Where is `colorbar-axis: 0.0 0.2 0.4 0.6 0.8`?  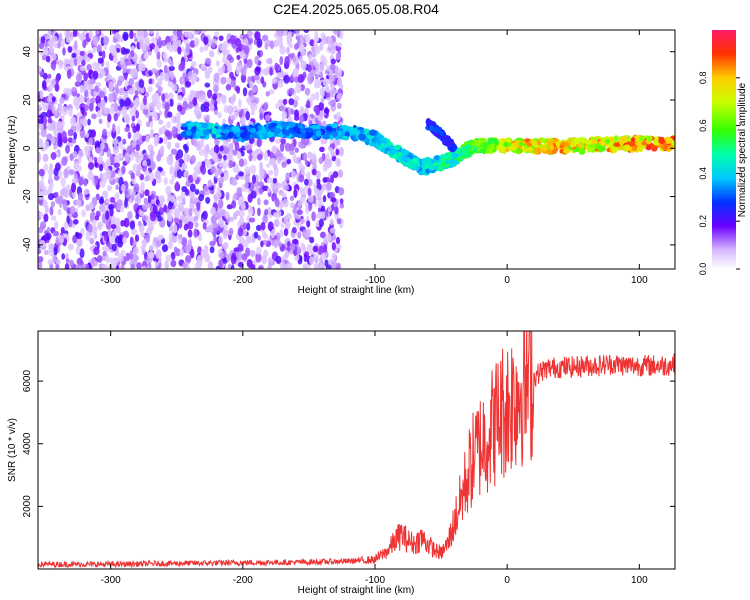 colorbar-axis: 0.0 0.2 0.4 0.6 0.8 is located at coordinates (719, 174).